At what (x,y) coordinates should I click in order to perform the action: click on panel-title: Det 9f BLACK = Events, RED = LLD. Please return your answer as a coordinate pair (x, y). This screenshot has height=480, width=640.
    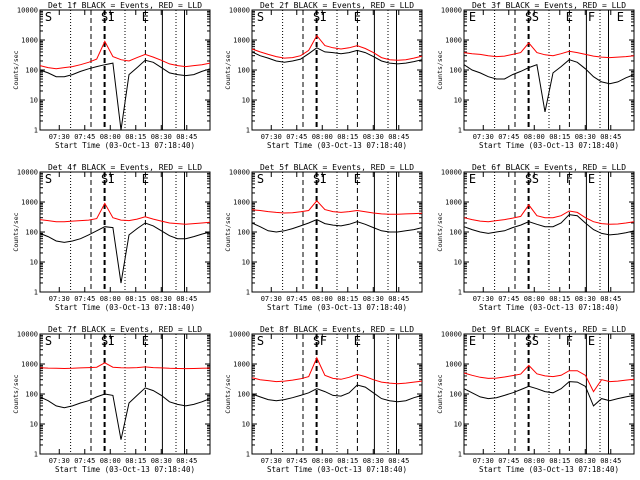
    Looking at the image, I should click on (549, 329).